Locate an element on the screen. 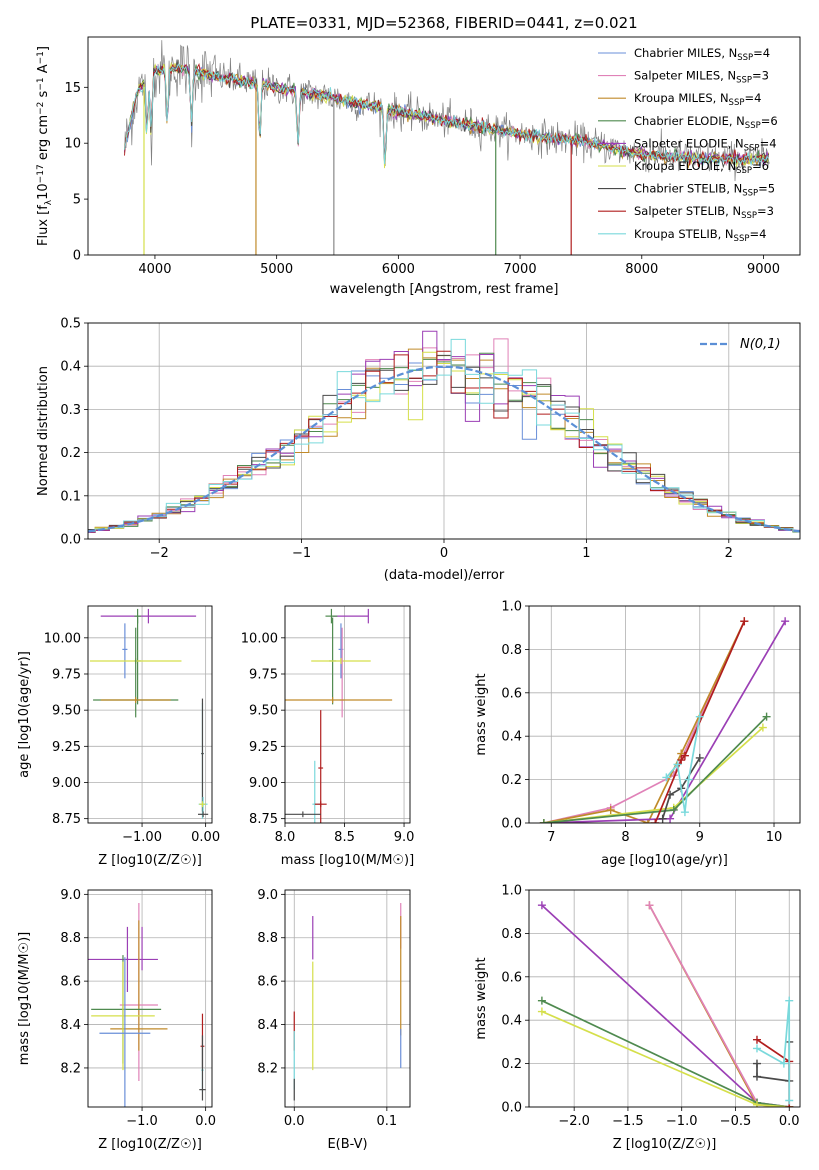 This screenshot has width=819, height=1170. x-tick-label: 0.00 is located at coordinates (205, 837).